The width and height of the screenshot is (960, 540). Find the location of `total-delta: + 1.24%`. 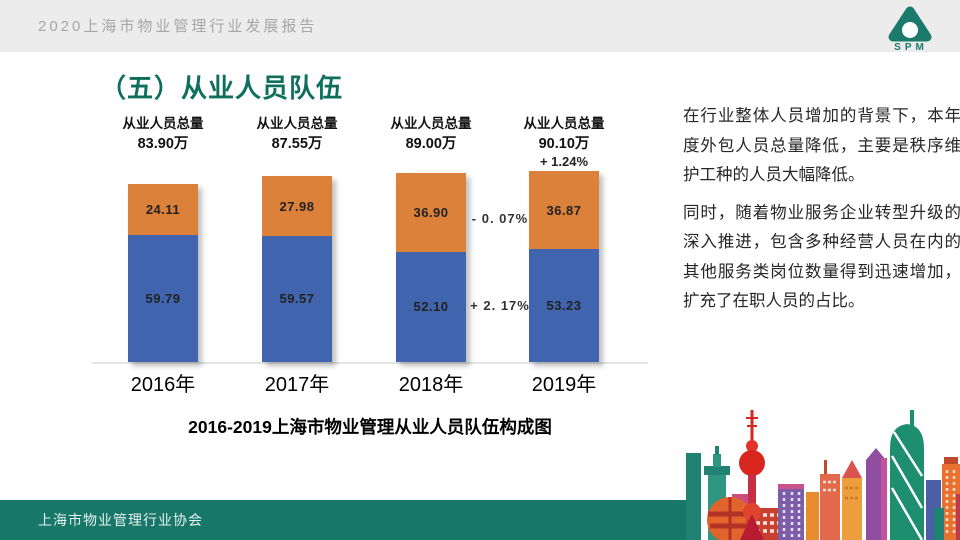

total-delta: + 1.24% is located at coordinates (564, 161).